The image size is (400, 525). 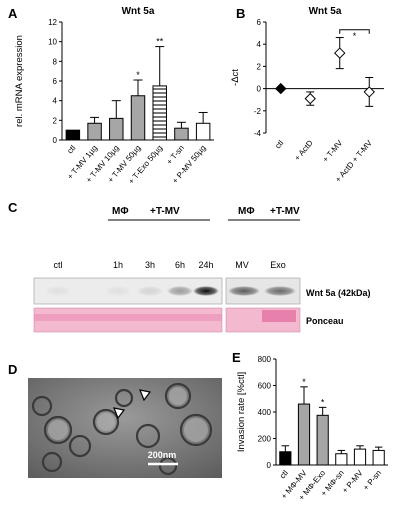 What do you see at coordinates (128, 317) in the screenshot?
I see `ponceau-band-left` at bounding box center [128, 317].